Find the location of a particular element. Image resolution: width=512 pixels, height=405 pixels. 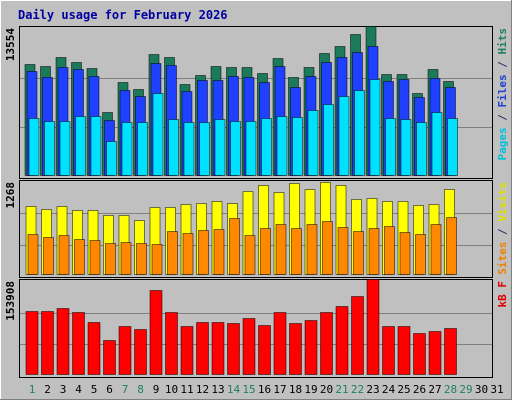

day-label: 4 is located at coordinates (78, 389).